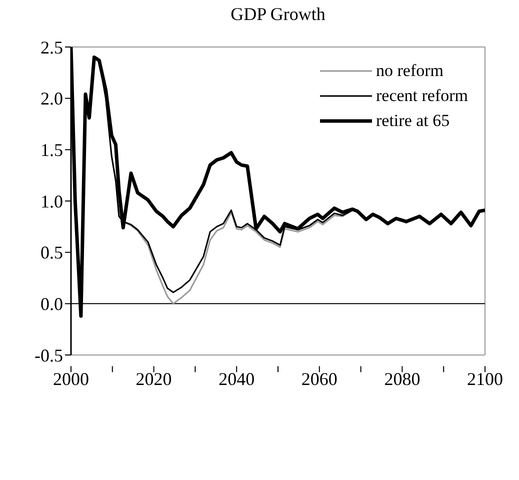  Describe the element at coordinates (236, 379) in the screenshot. I see `x-tick-label: 2040` at that location.